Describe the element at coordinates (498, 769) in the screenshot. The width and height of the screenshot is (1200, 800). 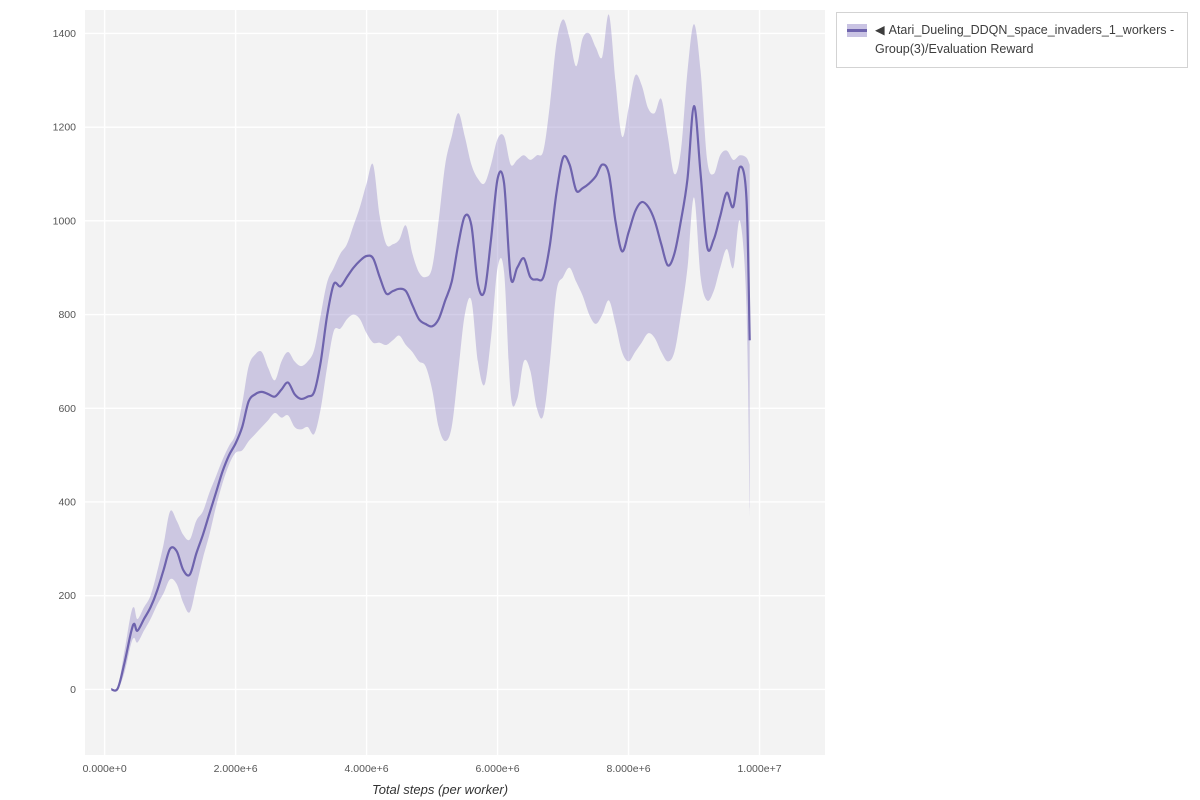
I see `x-tick-label: 6.000e+6` at that location.